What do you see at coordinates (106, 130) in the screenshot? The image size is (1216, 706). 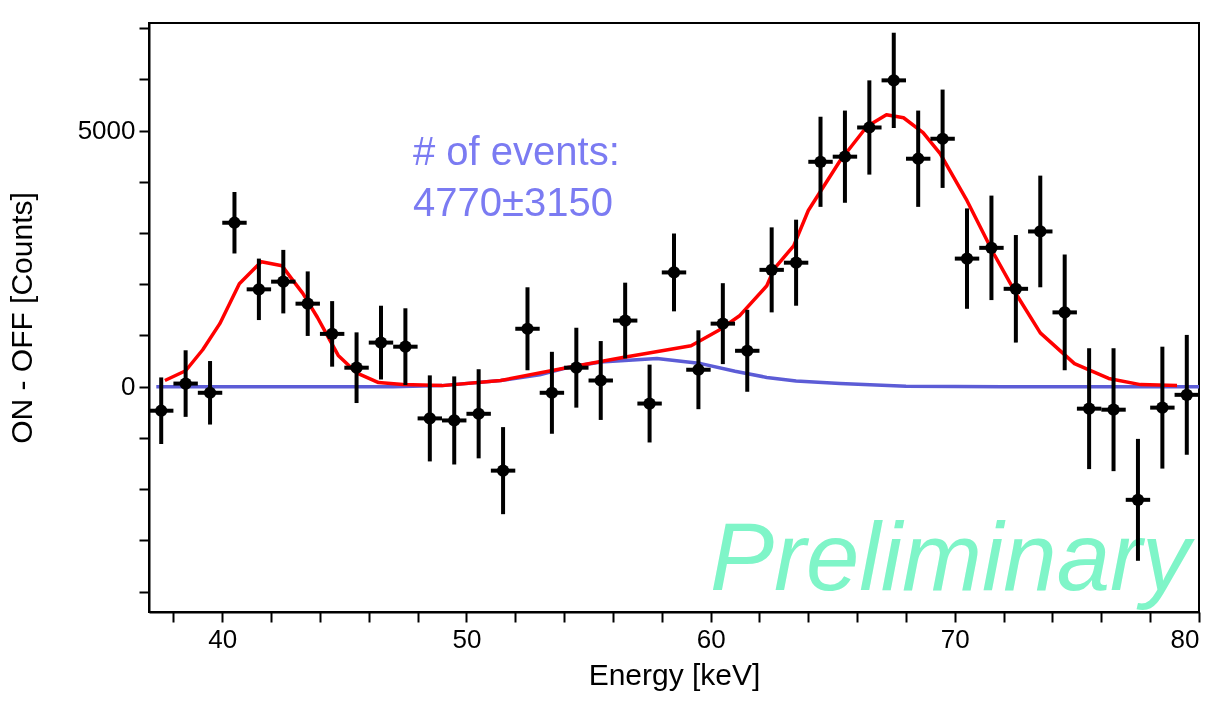 I see `y-tick-label: 5000` at bounding box center [106, 130].